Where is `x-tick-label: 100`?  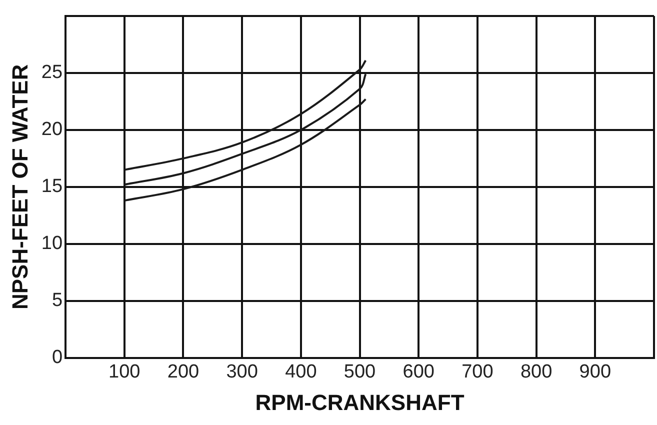 x-tick-label: 100 is located at coordinates (124, 371).